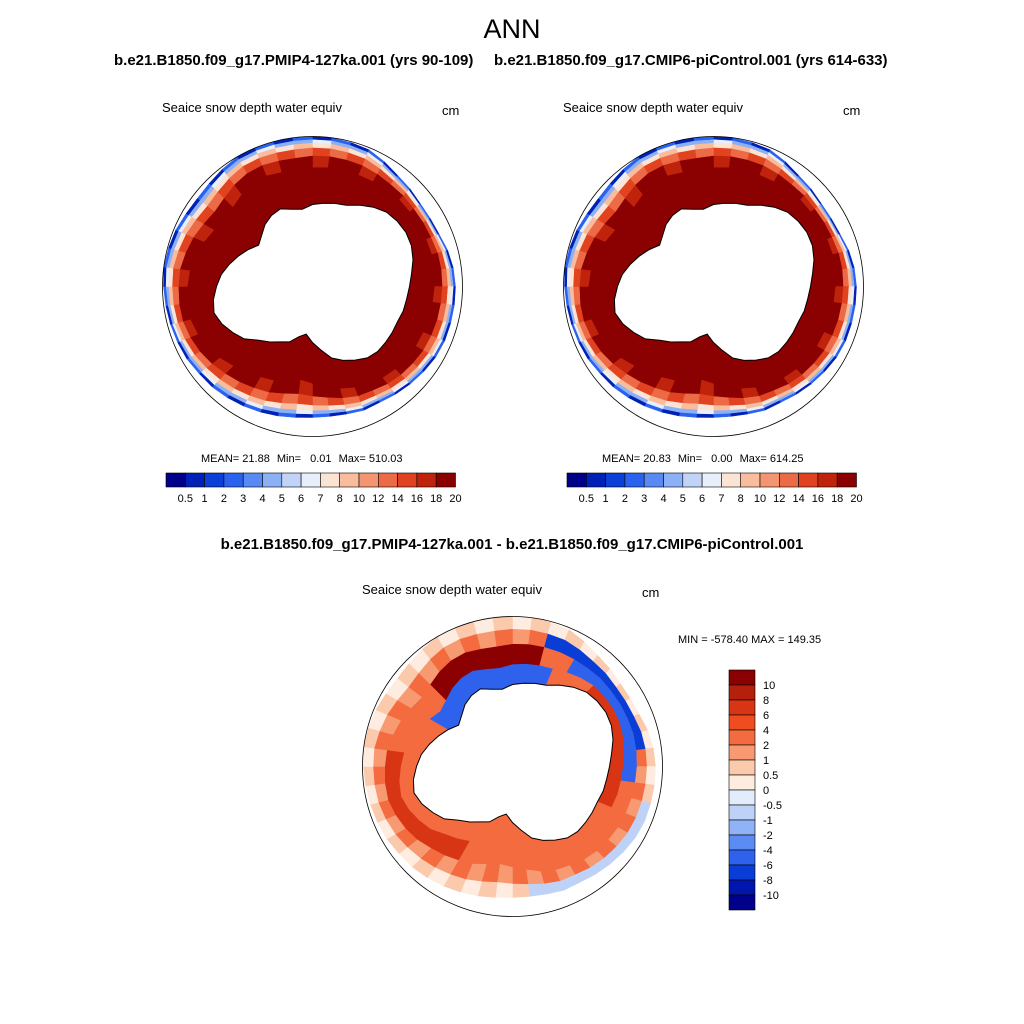 The height and width of the screenshot is (1024, 1024). Describe the element at coordinates (653, 107) in the screenshot. I see `panel2-variable-label: Seaice snow depth water equiv` at that location.